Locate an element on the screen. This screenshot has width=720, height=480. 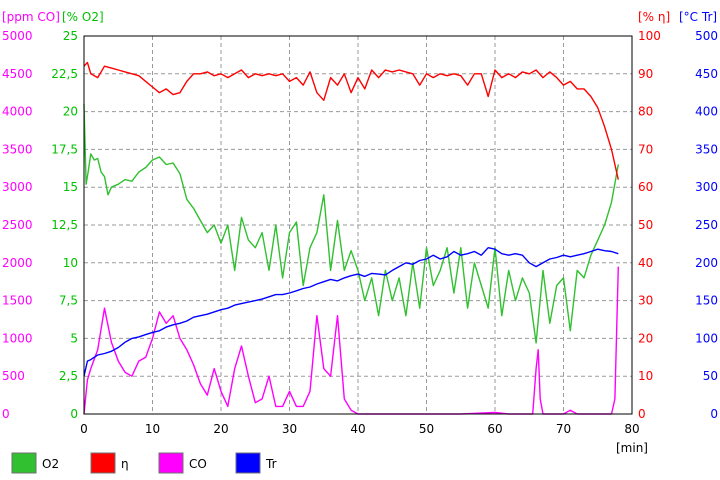
eta-tick-label: 30 is located at coordinates (645, 301).